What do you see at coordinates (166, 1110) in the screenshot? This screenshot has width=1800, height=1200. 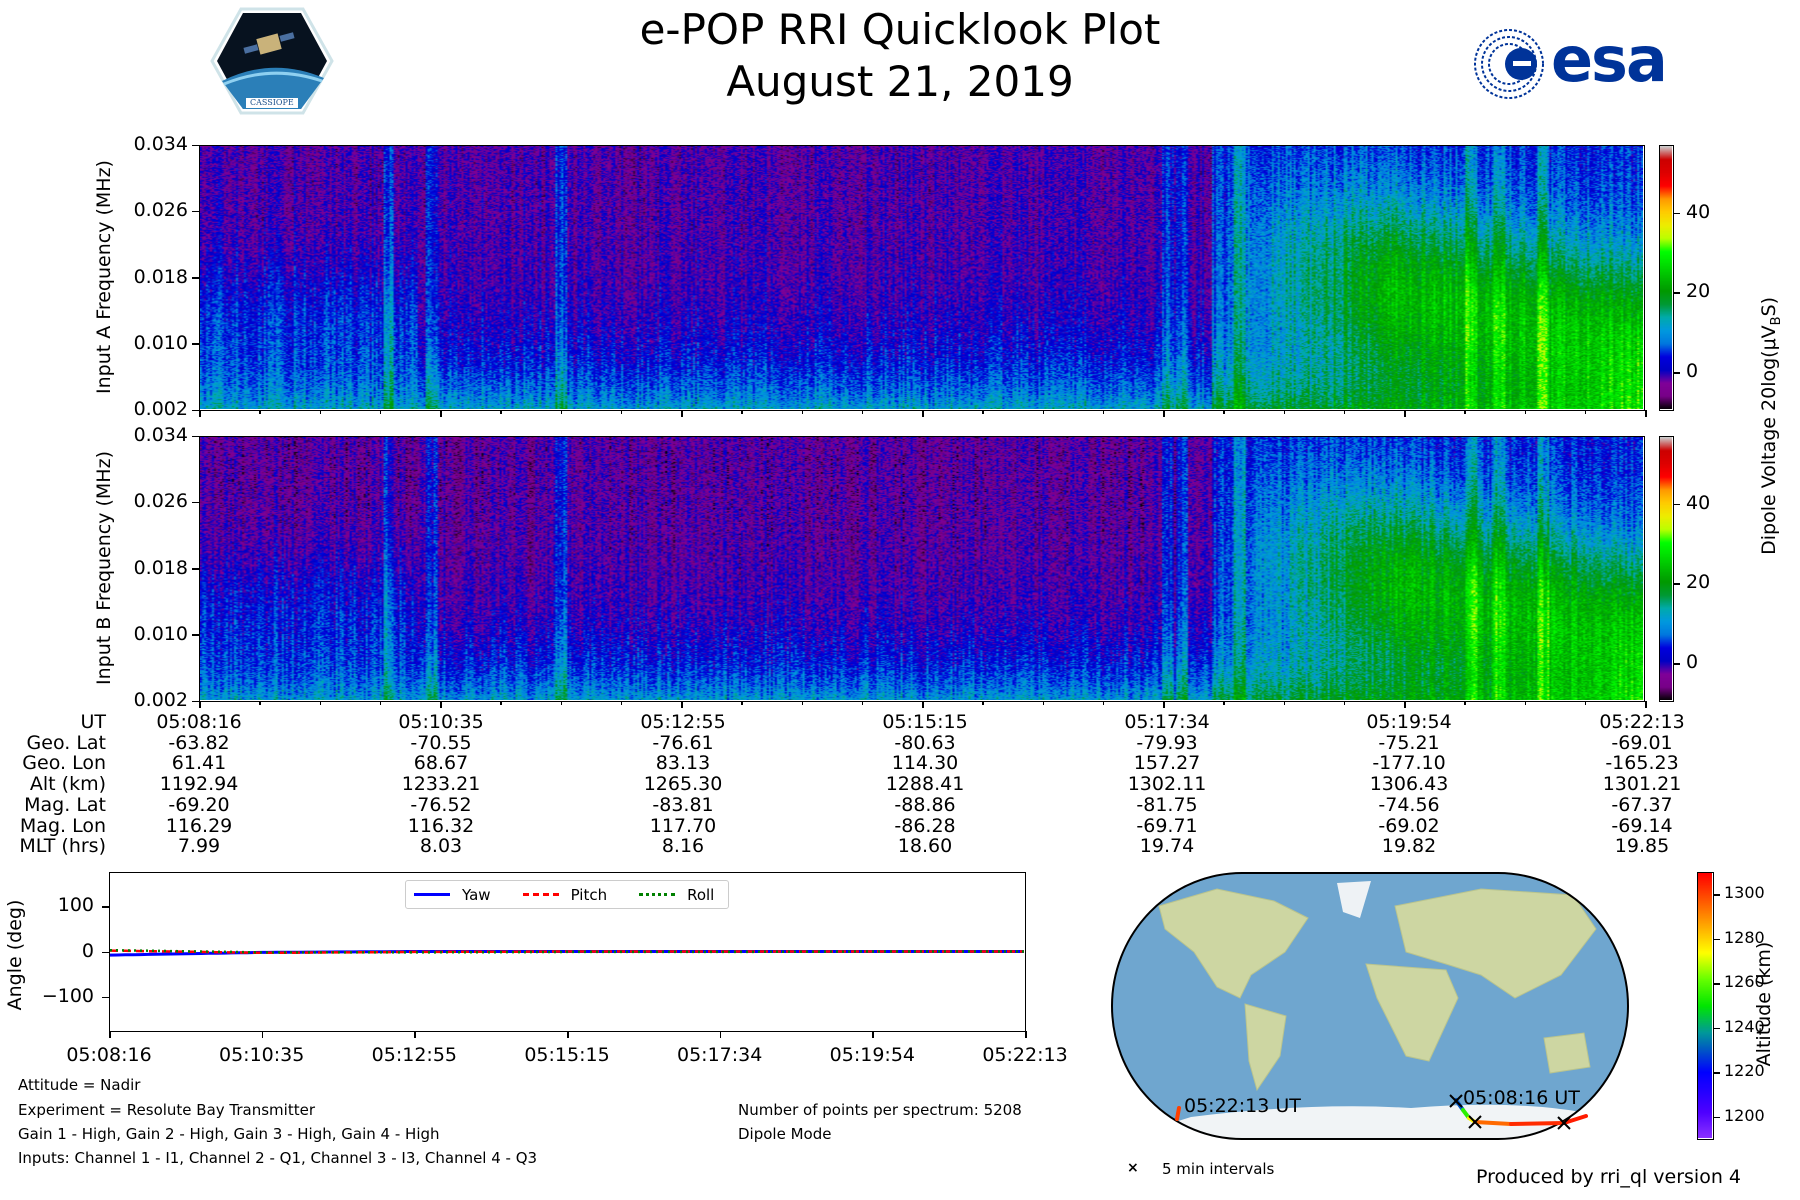 I see `note-experiment: Experiment = Resolute Bay Transmitter` at bounding box center [166, 1110].